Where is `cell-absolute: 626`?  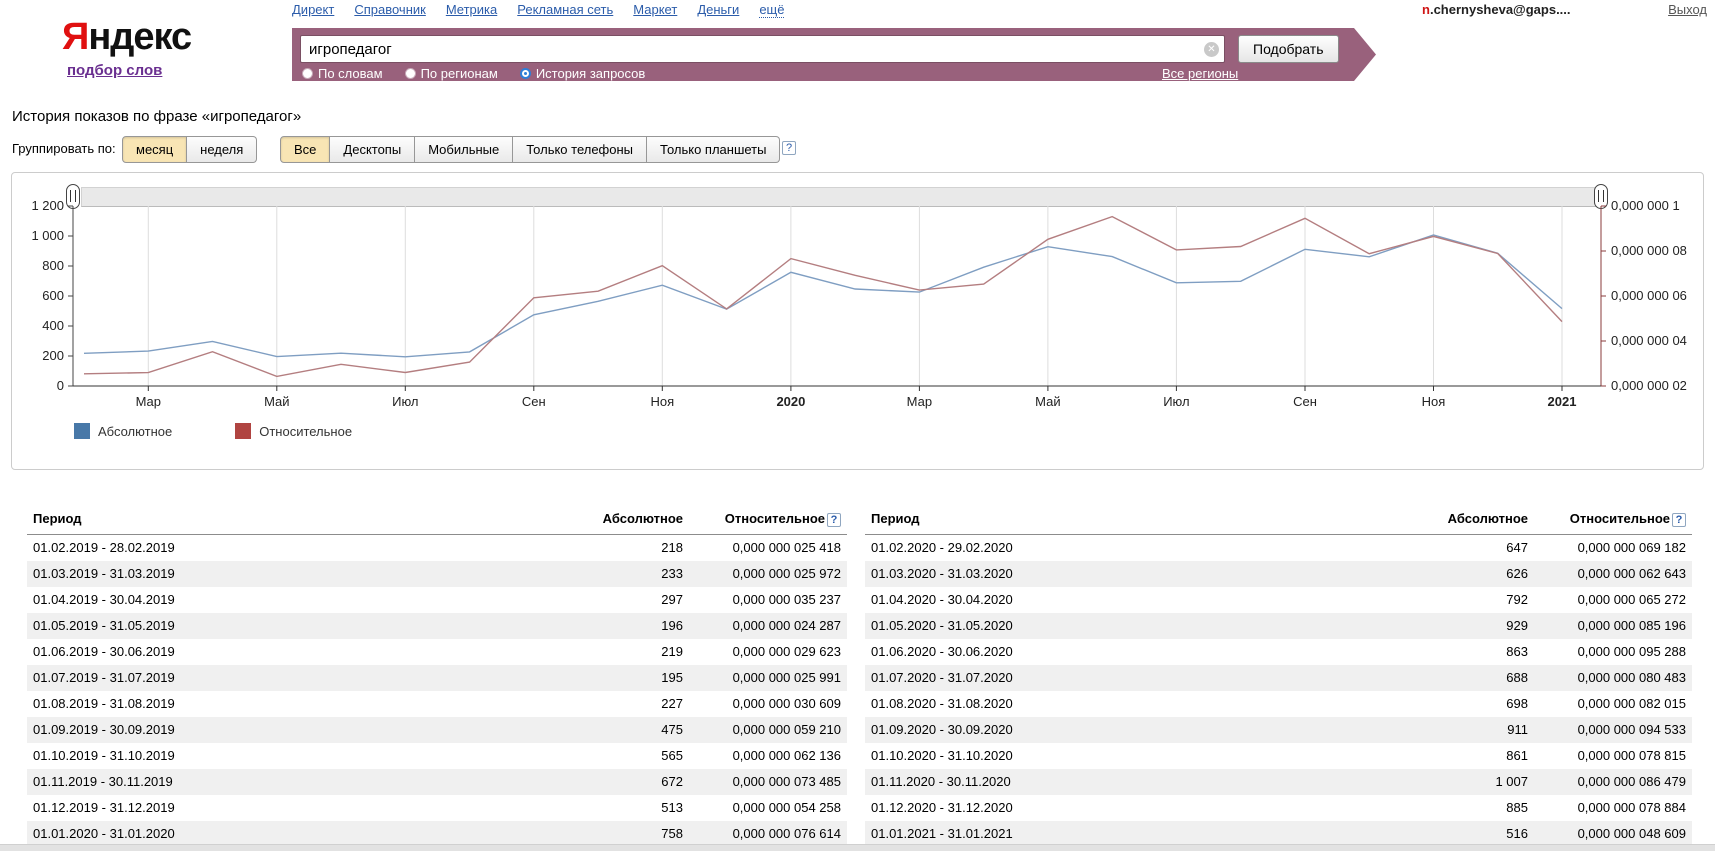 cell-absolute: 626 is located at coordinates (1464, 573).